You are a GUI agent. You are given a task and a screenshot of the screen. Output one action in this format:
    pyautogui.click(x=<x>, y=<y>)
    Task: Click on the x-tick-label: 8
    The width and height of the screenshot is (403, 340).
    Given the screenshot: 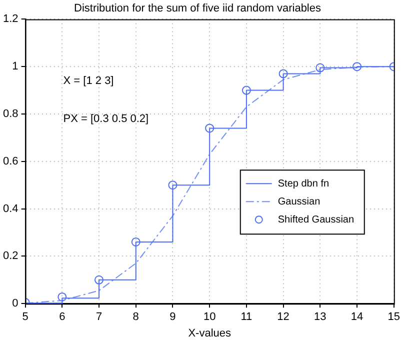 What is the action you would take?
    pyautogui.click(x=135, y=317)
    